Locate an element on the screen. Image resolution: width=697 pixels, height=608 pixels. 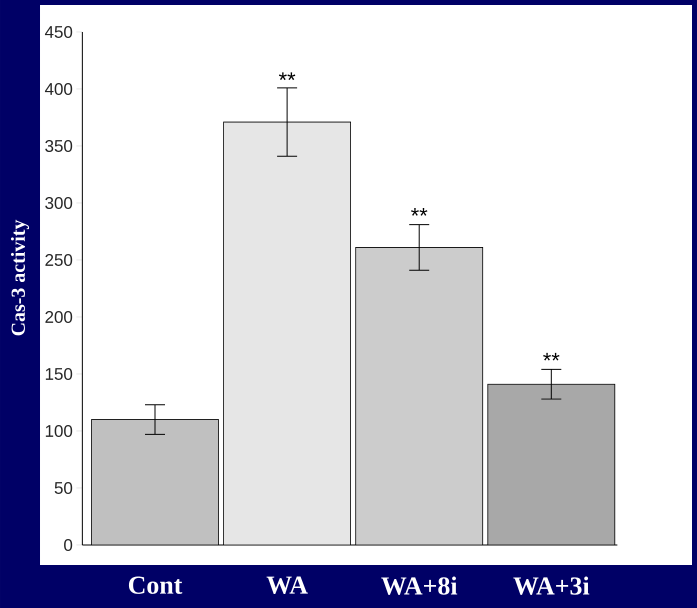
x-tick-label: WA+3i is located at coordinates (551, 585).